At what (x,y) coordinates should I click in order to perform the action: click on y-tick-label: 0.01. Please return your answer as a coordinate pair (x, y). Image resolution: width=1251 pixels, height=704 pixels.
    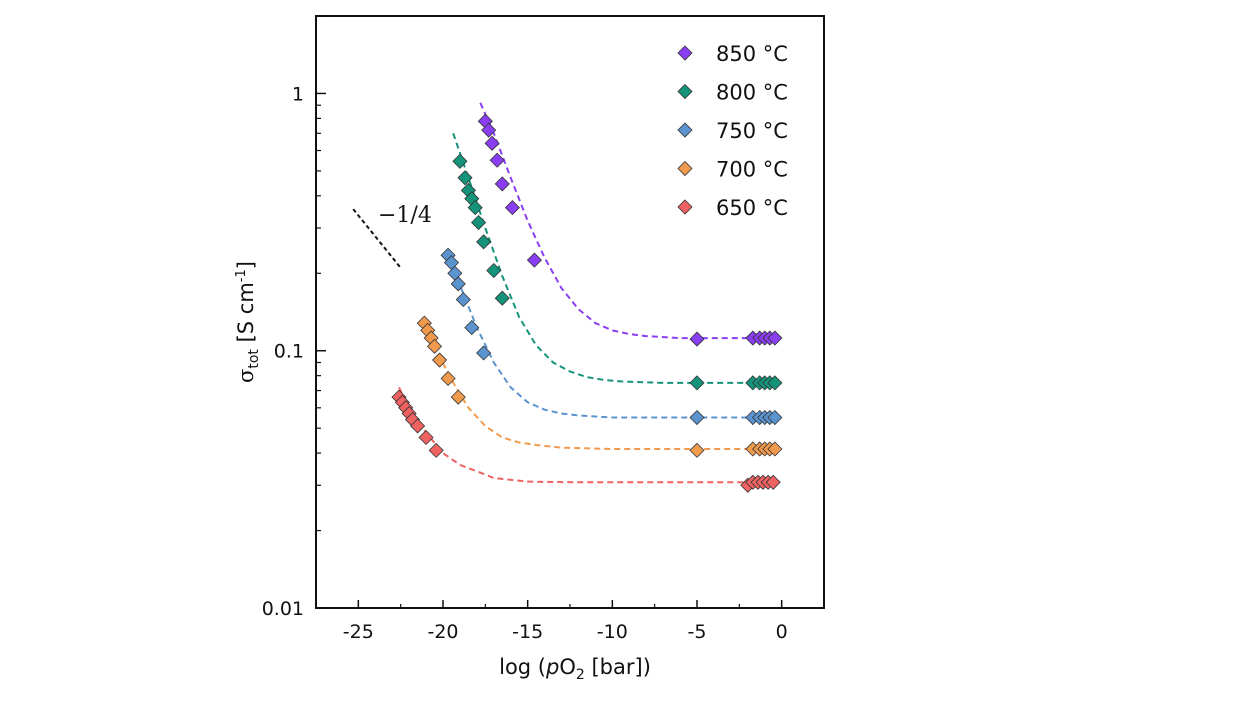
    Looking at the image, I should click on (283, 609).